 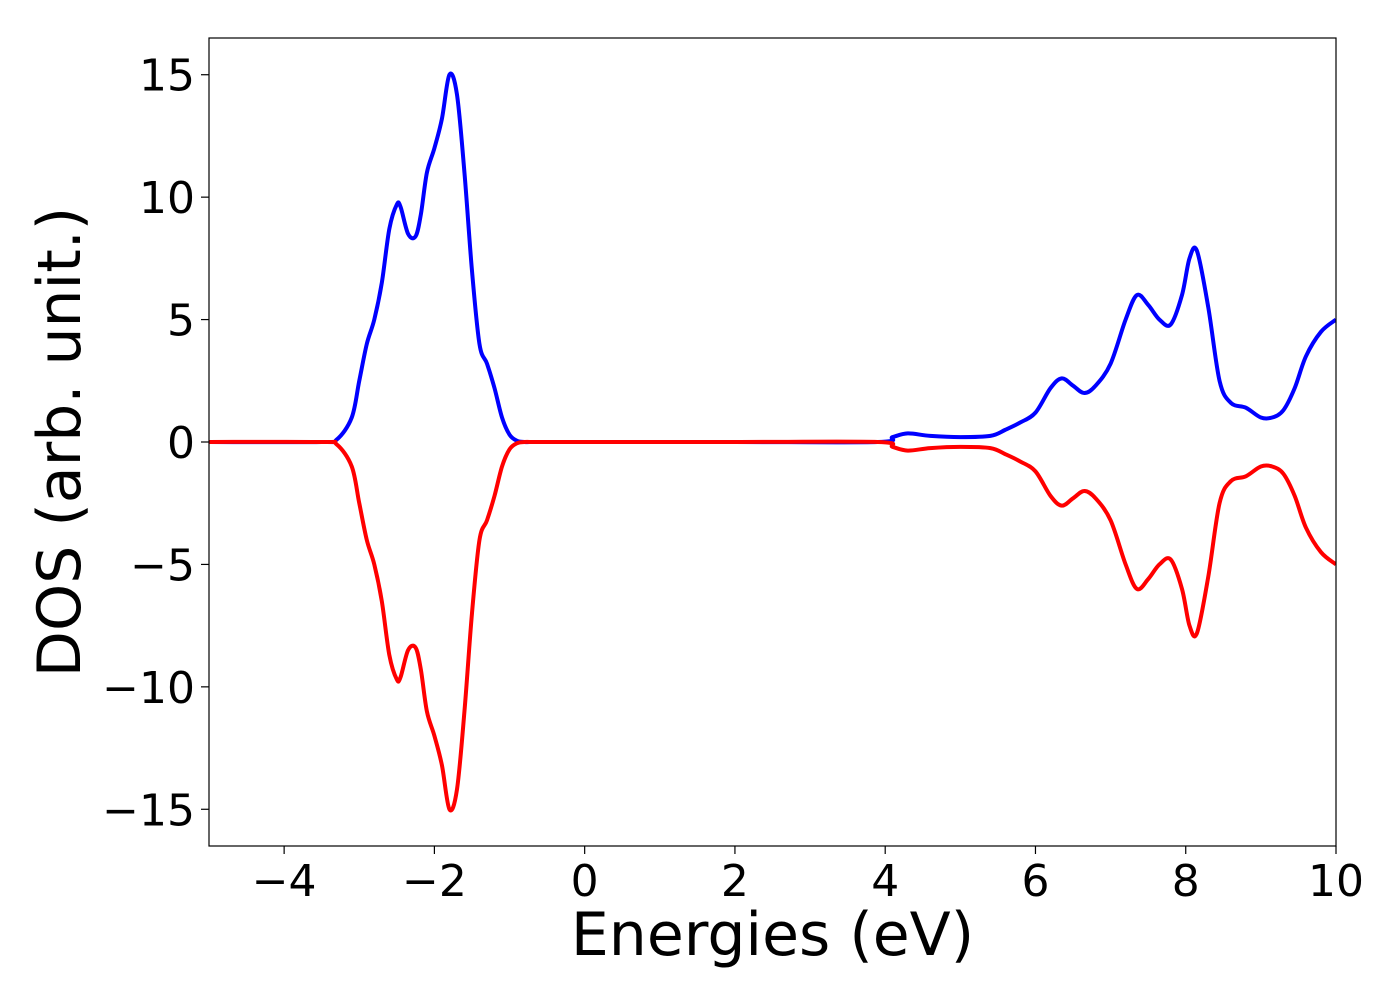 What do you see at coordinates (1035, 881) in the screenshot?
I see `x-tick-label: 6` at bounding box center [1035, 881].